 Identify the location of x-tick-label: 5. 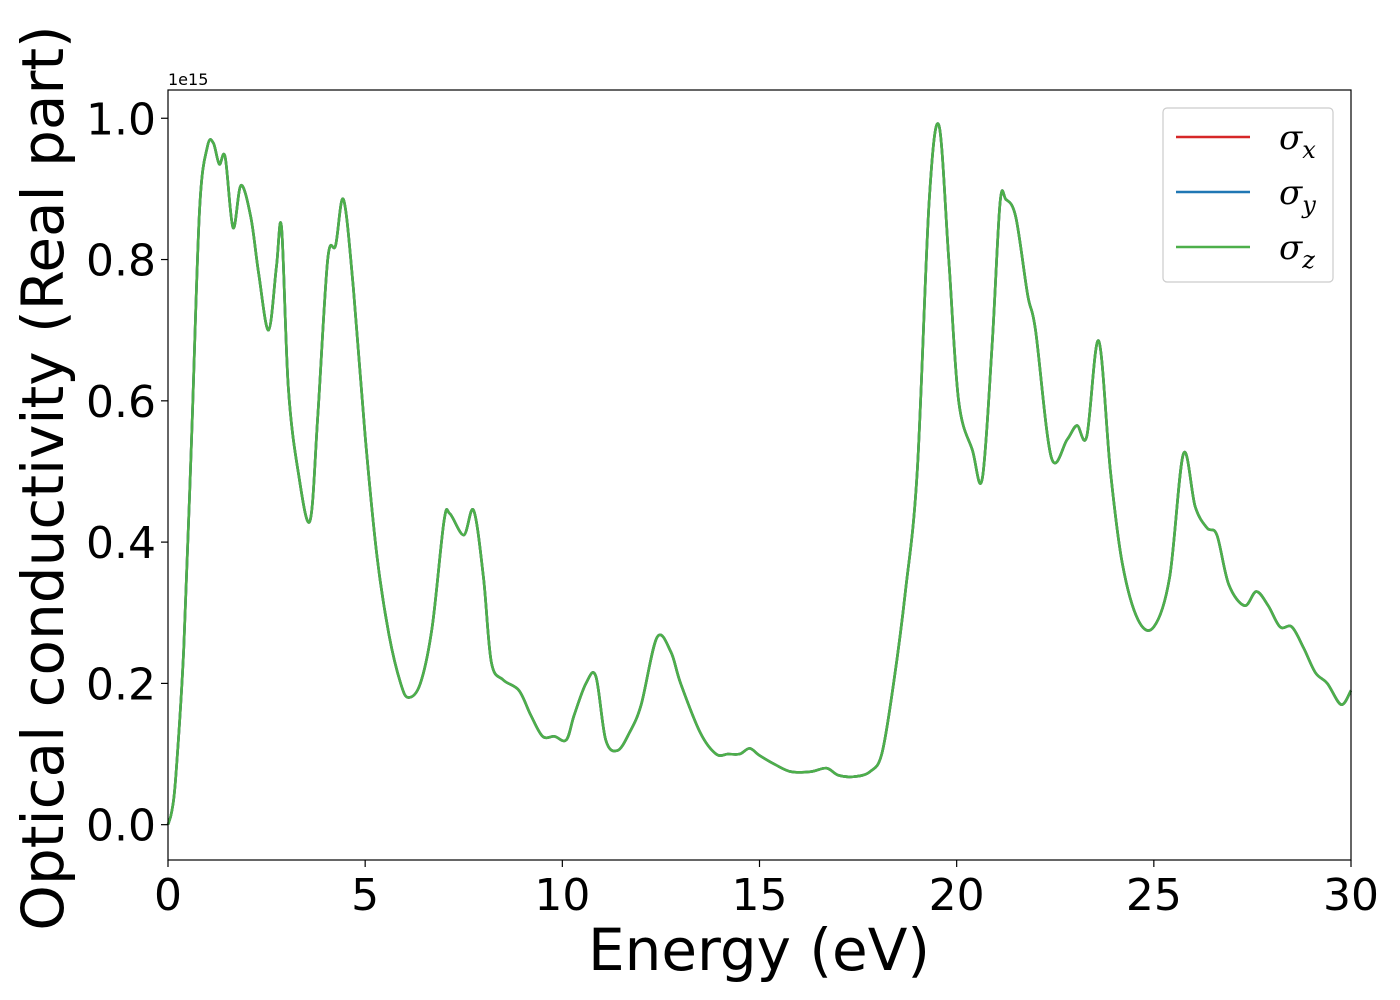
(365, 895).